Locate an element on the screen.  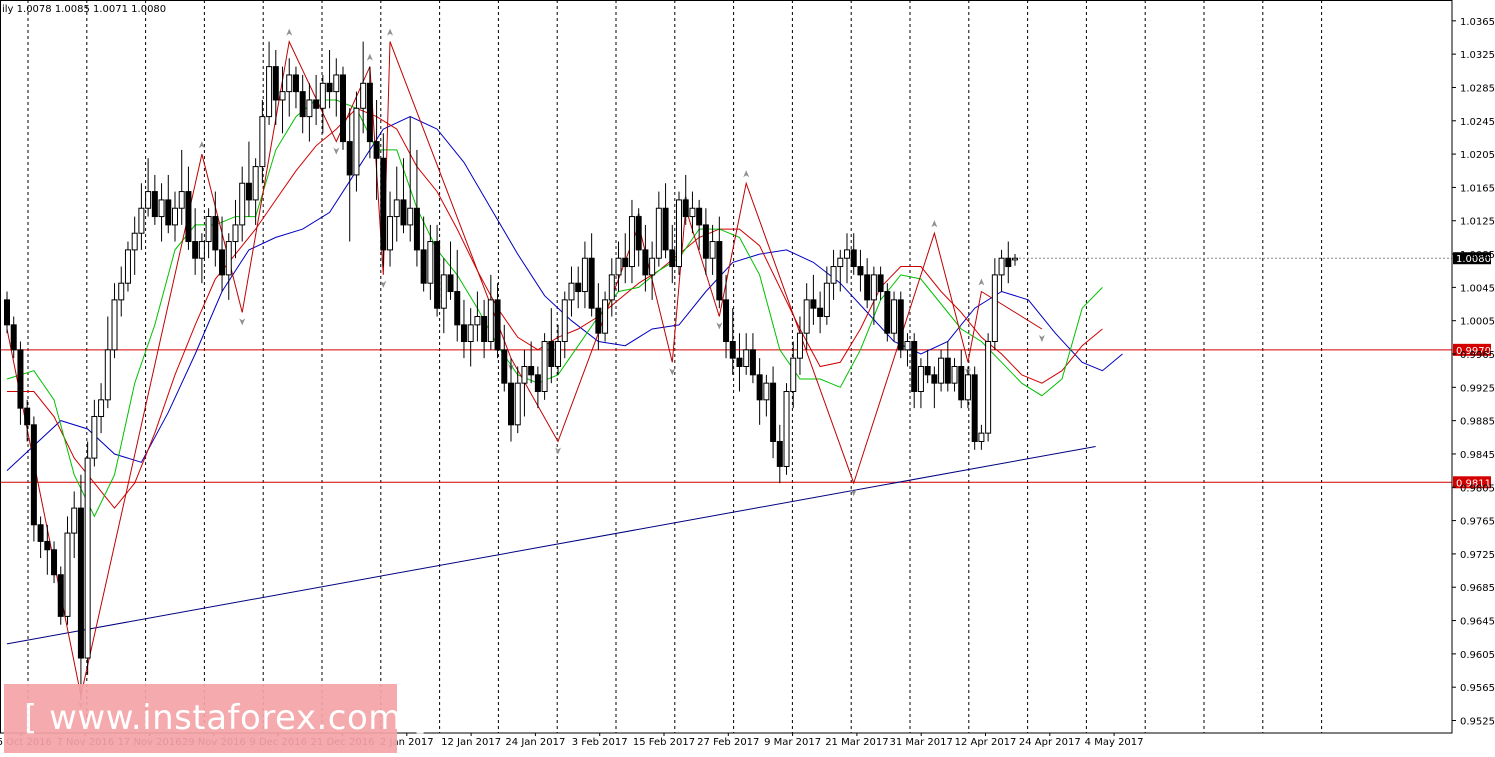
y-tick-label: 1.0205 is located at coordinates (1477, 155).